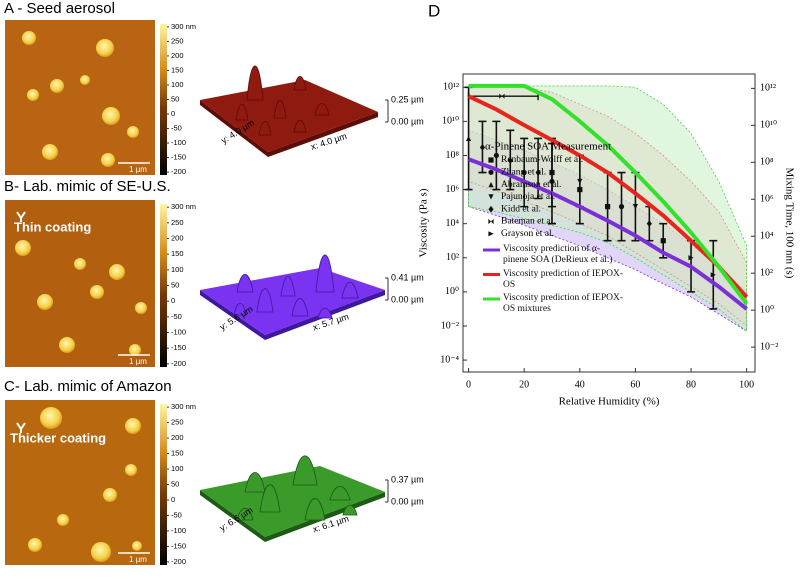  What do you see at coordinates (451, 87) in the screenshot?
I see `y-tick-label: 10¹²` at bounding box center [451, 87].